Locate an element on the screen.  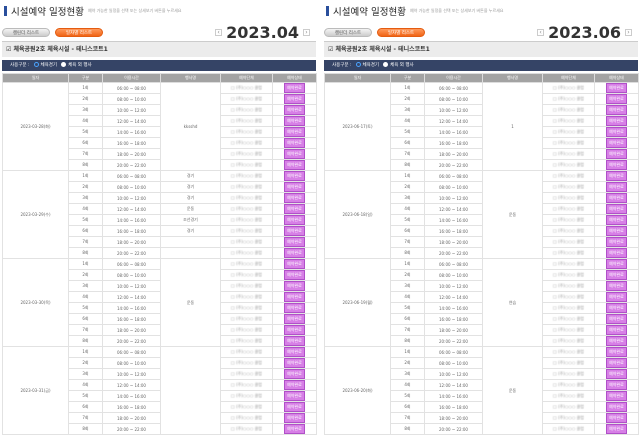
time-cell: 10:00 ~ 12:00 is located at coordinates (131, 286).